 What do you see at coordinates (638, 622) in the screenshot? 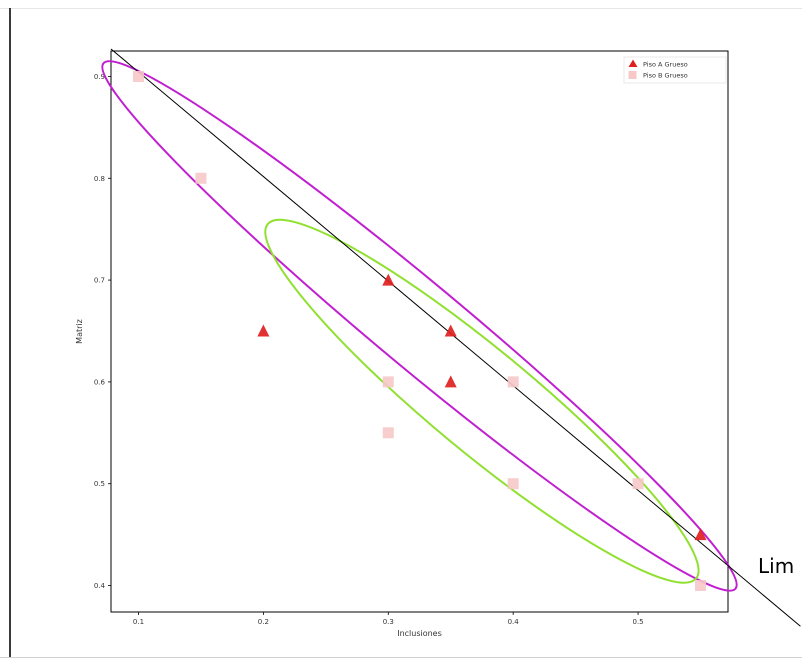
I see `x-tick-label: 0.5` at bounding box center [638, 622].